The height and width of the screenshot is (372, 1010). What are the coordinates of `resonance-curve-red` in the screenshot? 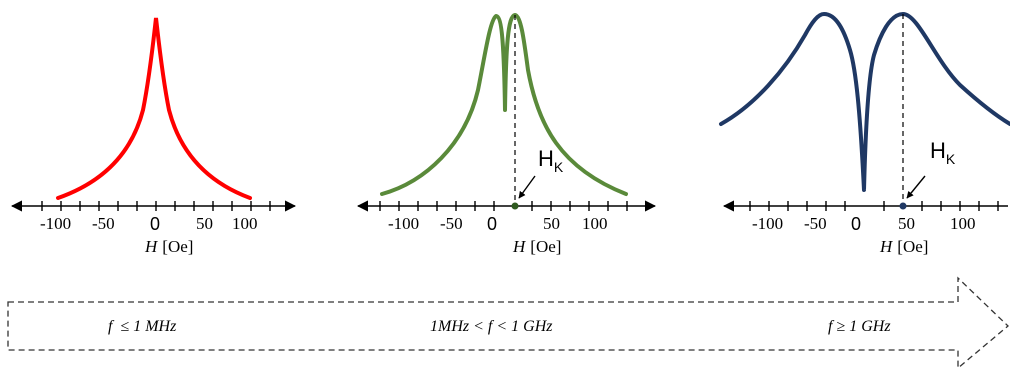 It's located at (154, 108).